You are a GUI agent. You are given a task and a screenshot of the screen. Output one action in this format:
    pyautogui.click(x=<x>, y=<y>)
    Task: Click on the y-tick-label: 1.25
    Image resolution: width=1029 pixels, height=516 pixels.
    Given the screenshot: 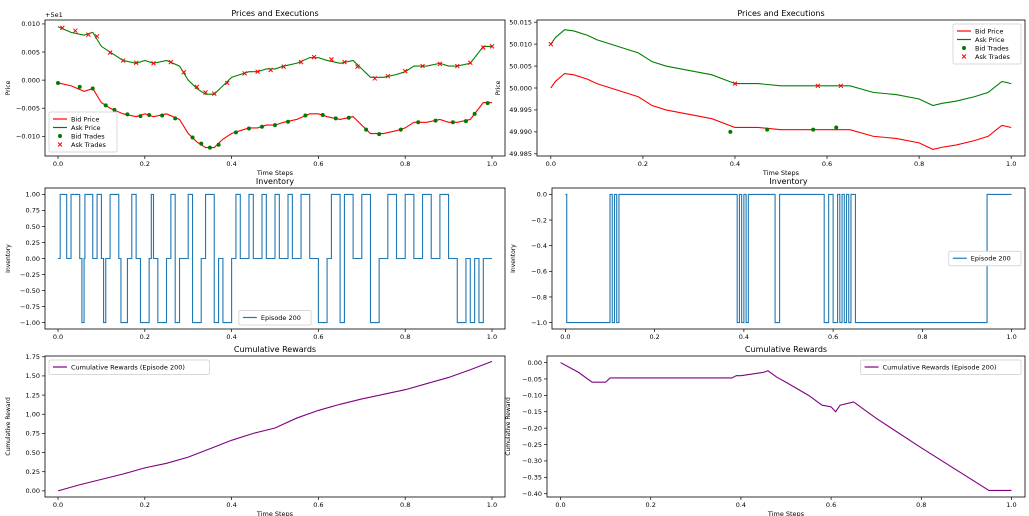 What is the action you would take?
    pyautogui.click(x=33, y=395)
    